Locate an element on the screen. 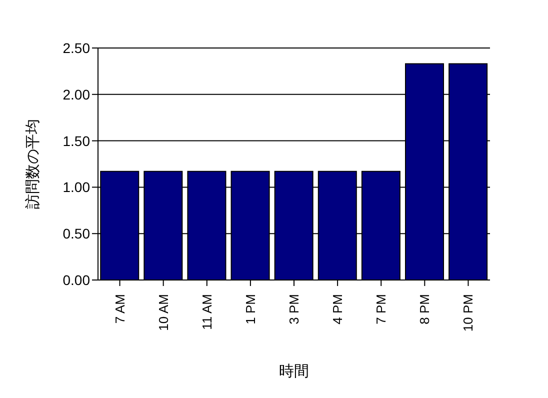  x-tick-label: 10 PM is located at coordinates (468, 313).